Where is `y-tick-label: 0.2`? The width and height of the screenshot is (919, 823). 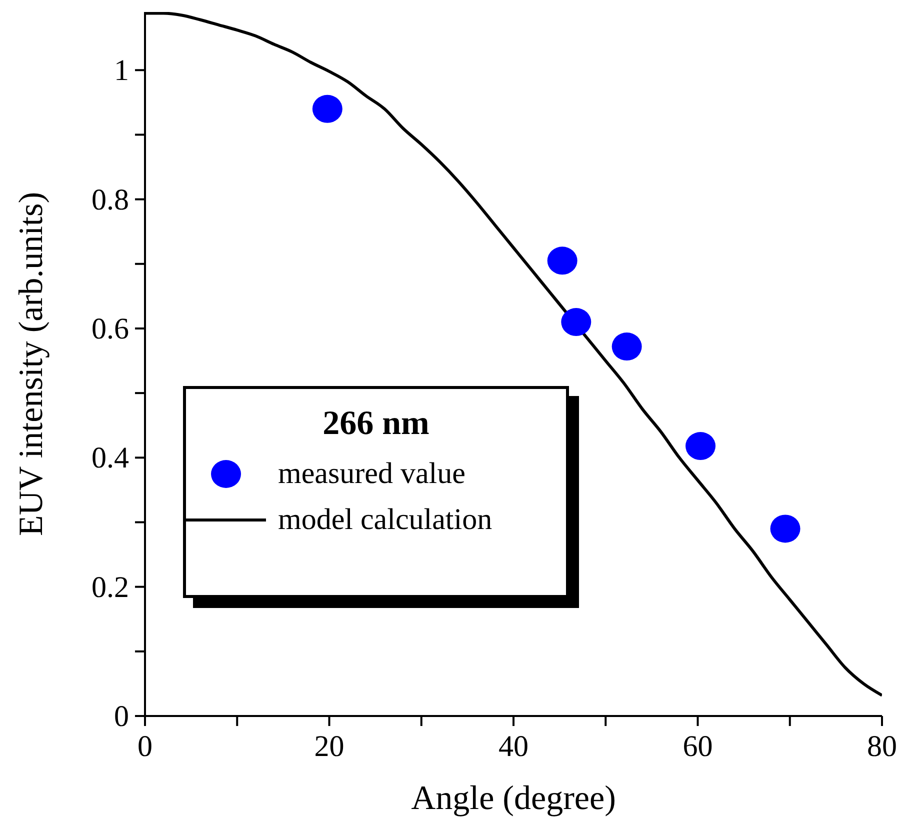 y-tick-label: 0.2 is located at coordinates (110, 587).